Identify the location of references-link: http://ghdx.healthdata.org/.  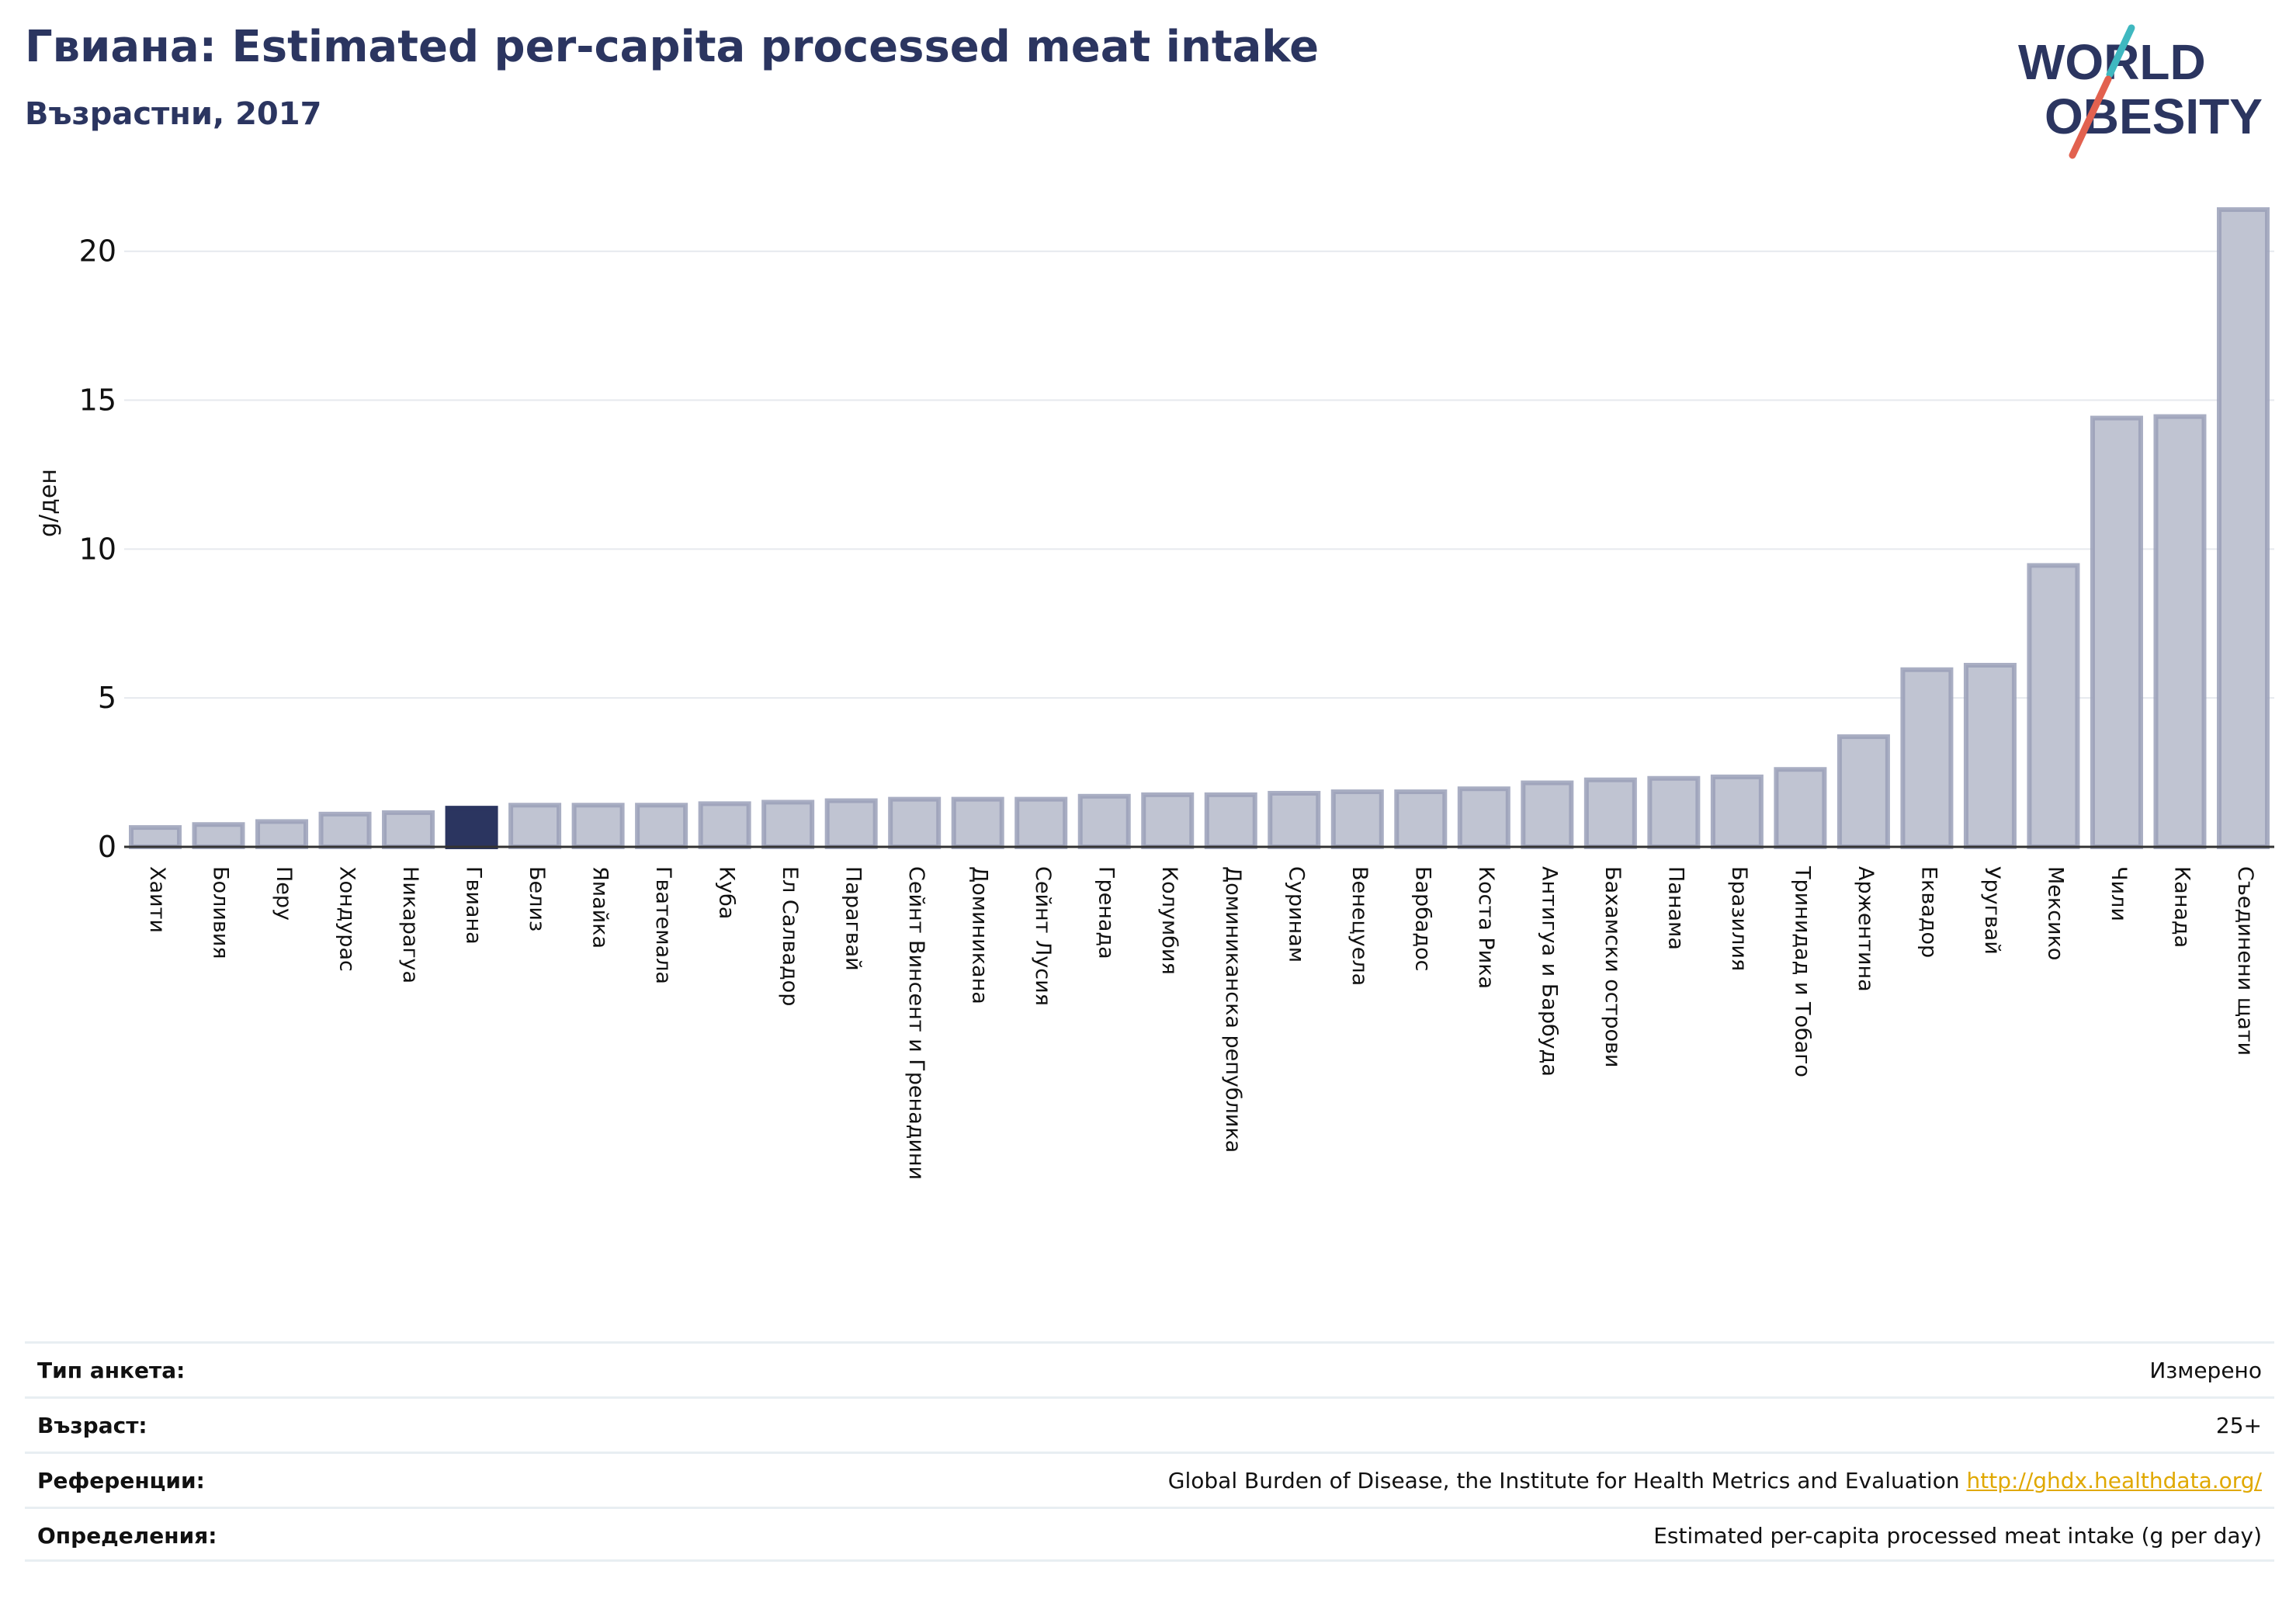
(2114, 1480).